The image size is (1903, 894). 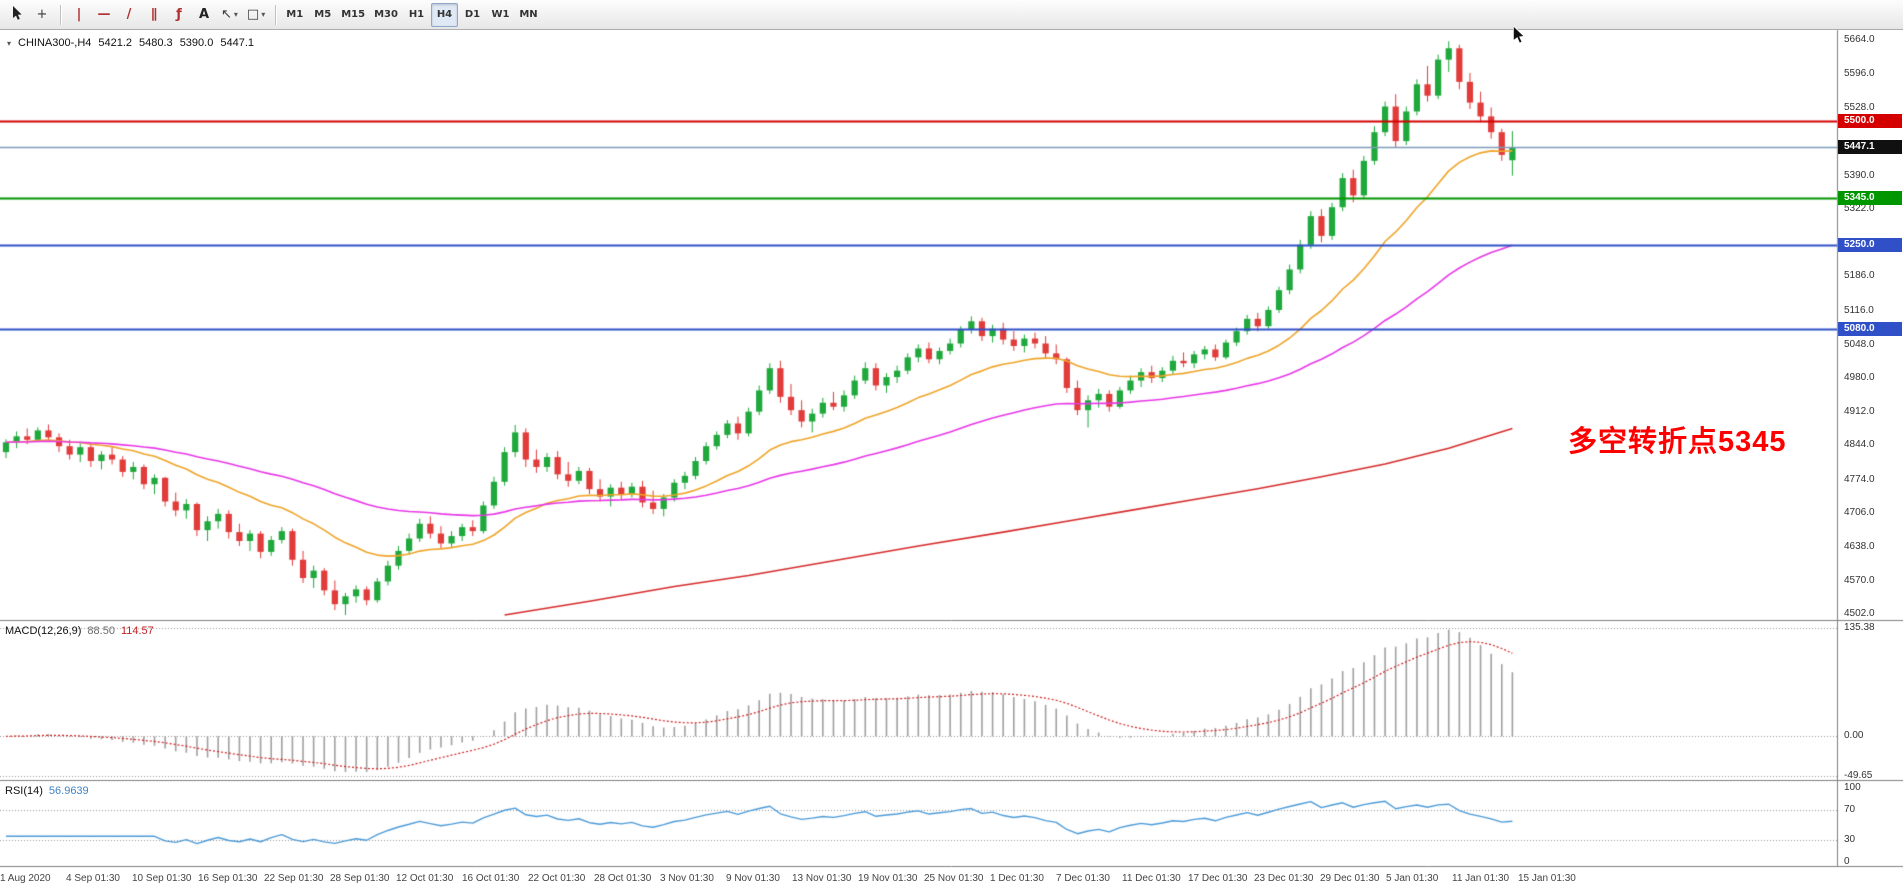 I want to click on cursor-icon, so click(x=17, y=14).